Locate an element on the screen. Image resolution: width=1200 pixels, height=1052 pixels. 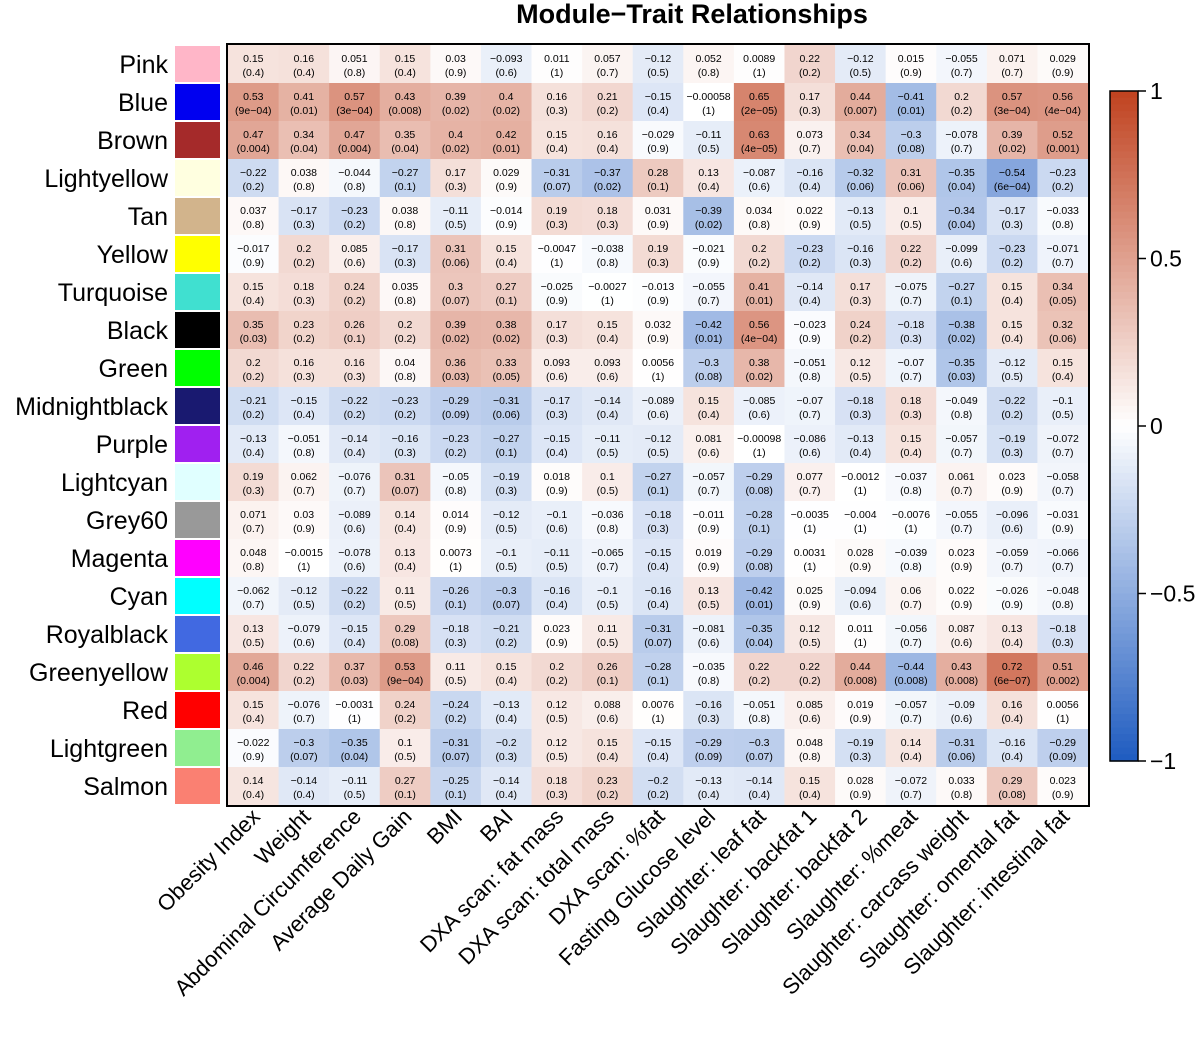
cell-pvalue: (0.1) is located at coordinates (658, 681).